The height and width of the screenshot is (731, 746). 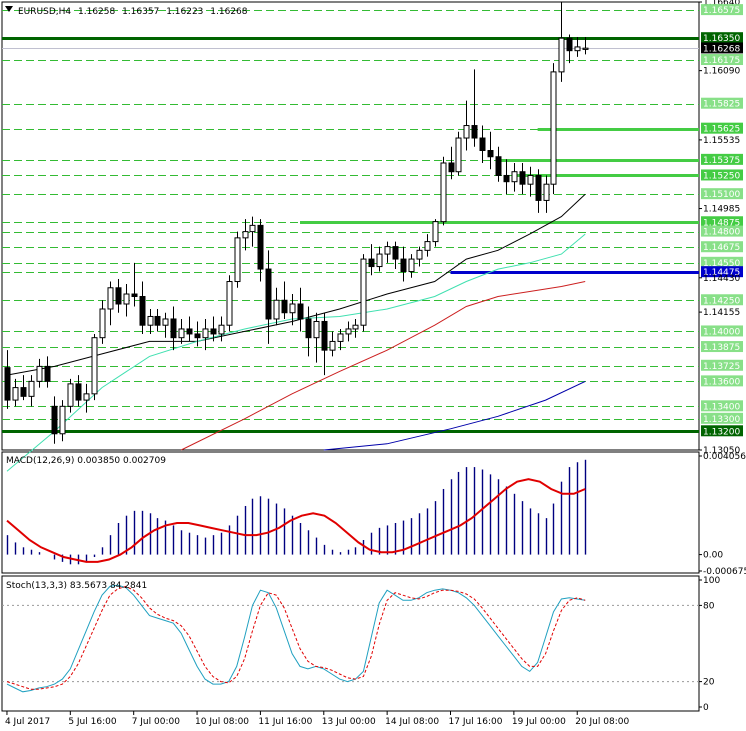 What do you see at coordinates (296, 520) in the screenshot?
I see `macd-signal-line` at bounding box center [296, 520].